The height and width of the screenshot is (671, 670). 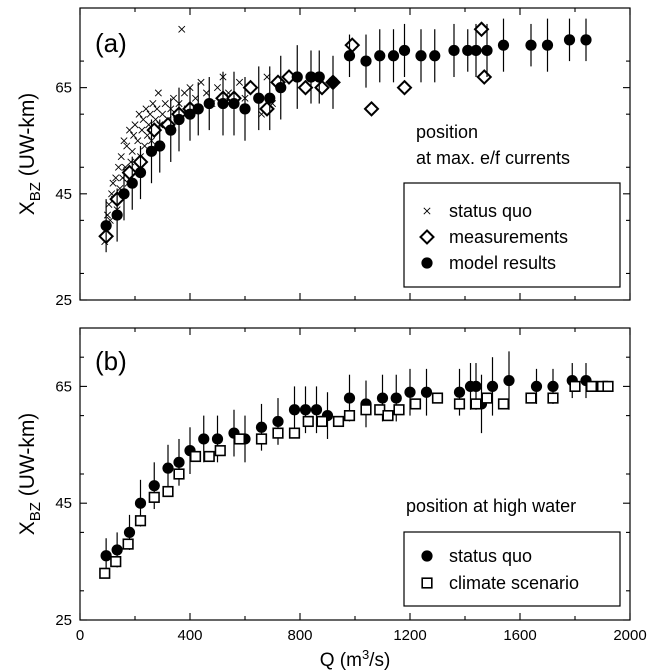 What do you see at coordinates (35, 511) in the screenshot?
I see `panel-b-y-axis-label-sub: BZ` at bounding box center [35, 511].